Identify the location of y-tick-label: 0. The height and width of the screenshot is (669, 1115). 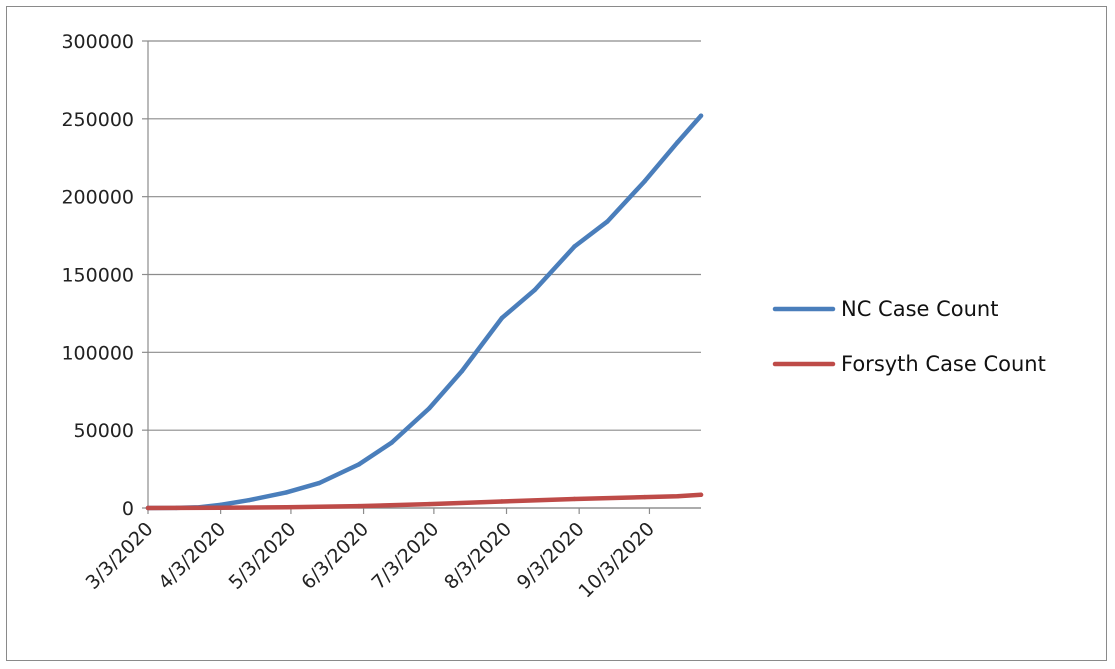
(128, 509).